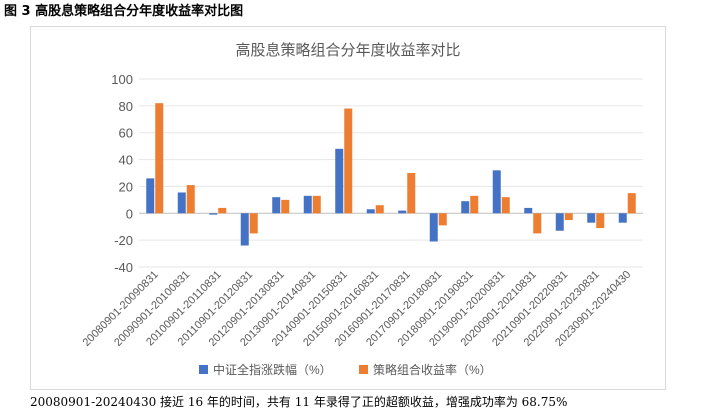 The image size is (702, 413). What do you see at coordinates (129, 213) in the screenshot?
I see `y-tick-label: 0` at bounding box center [129, 213].